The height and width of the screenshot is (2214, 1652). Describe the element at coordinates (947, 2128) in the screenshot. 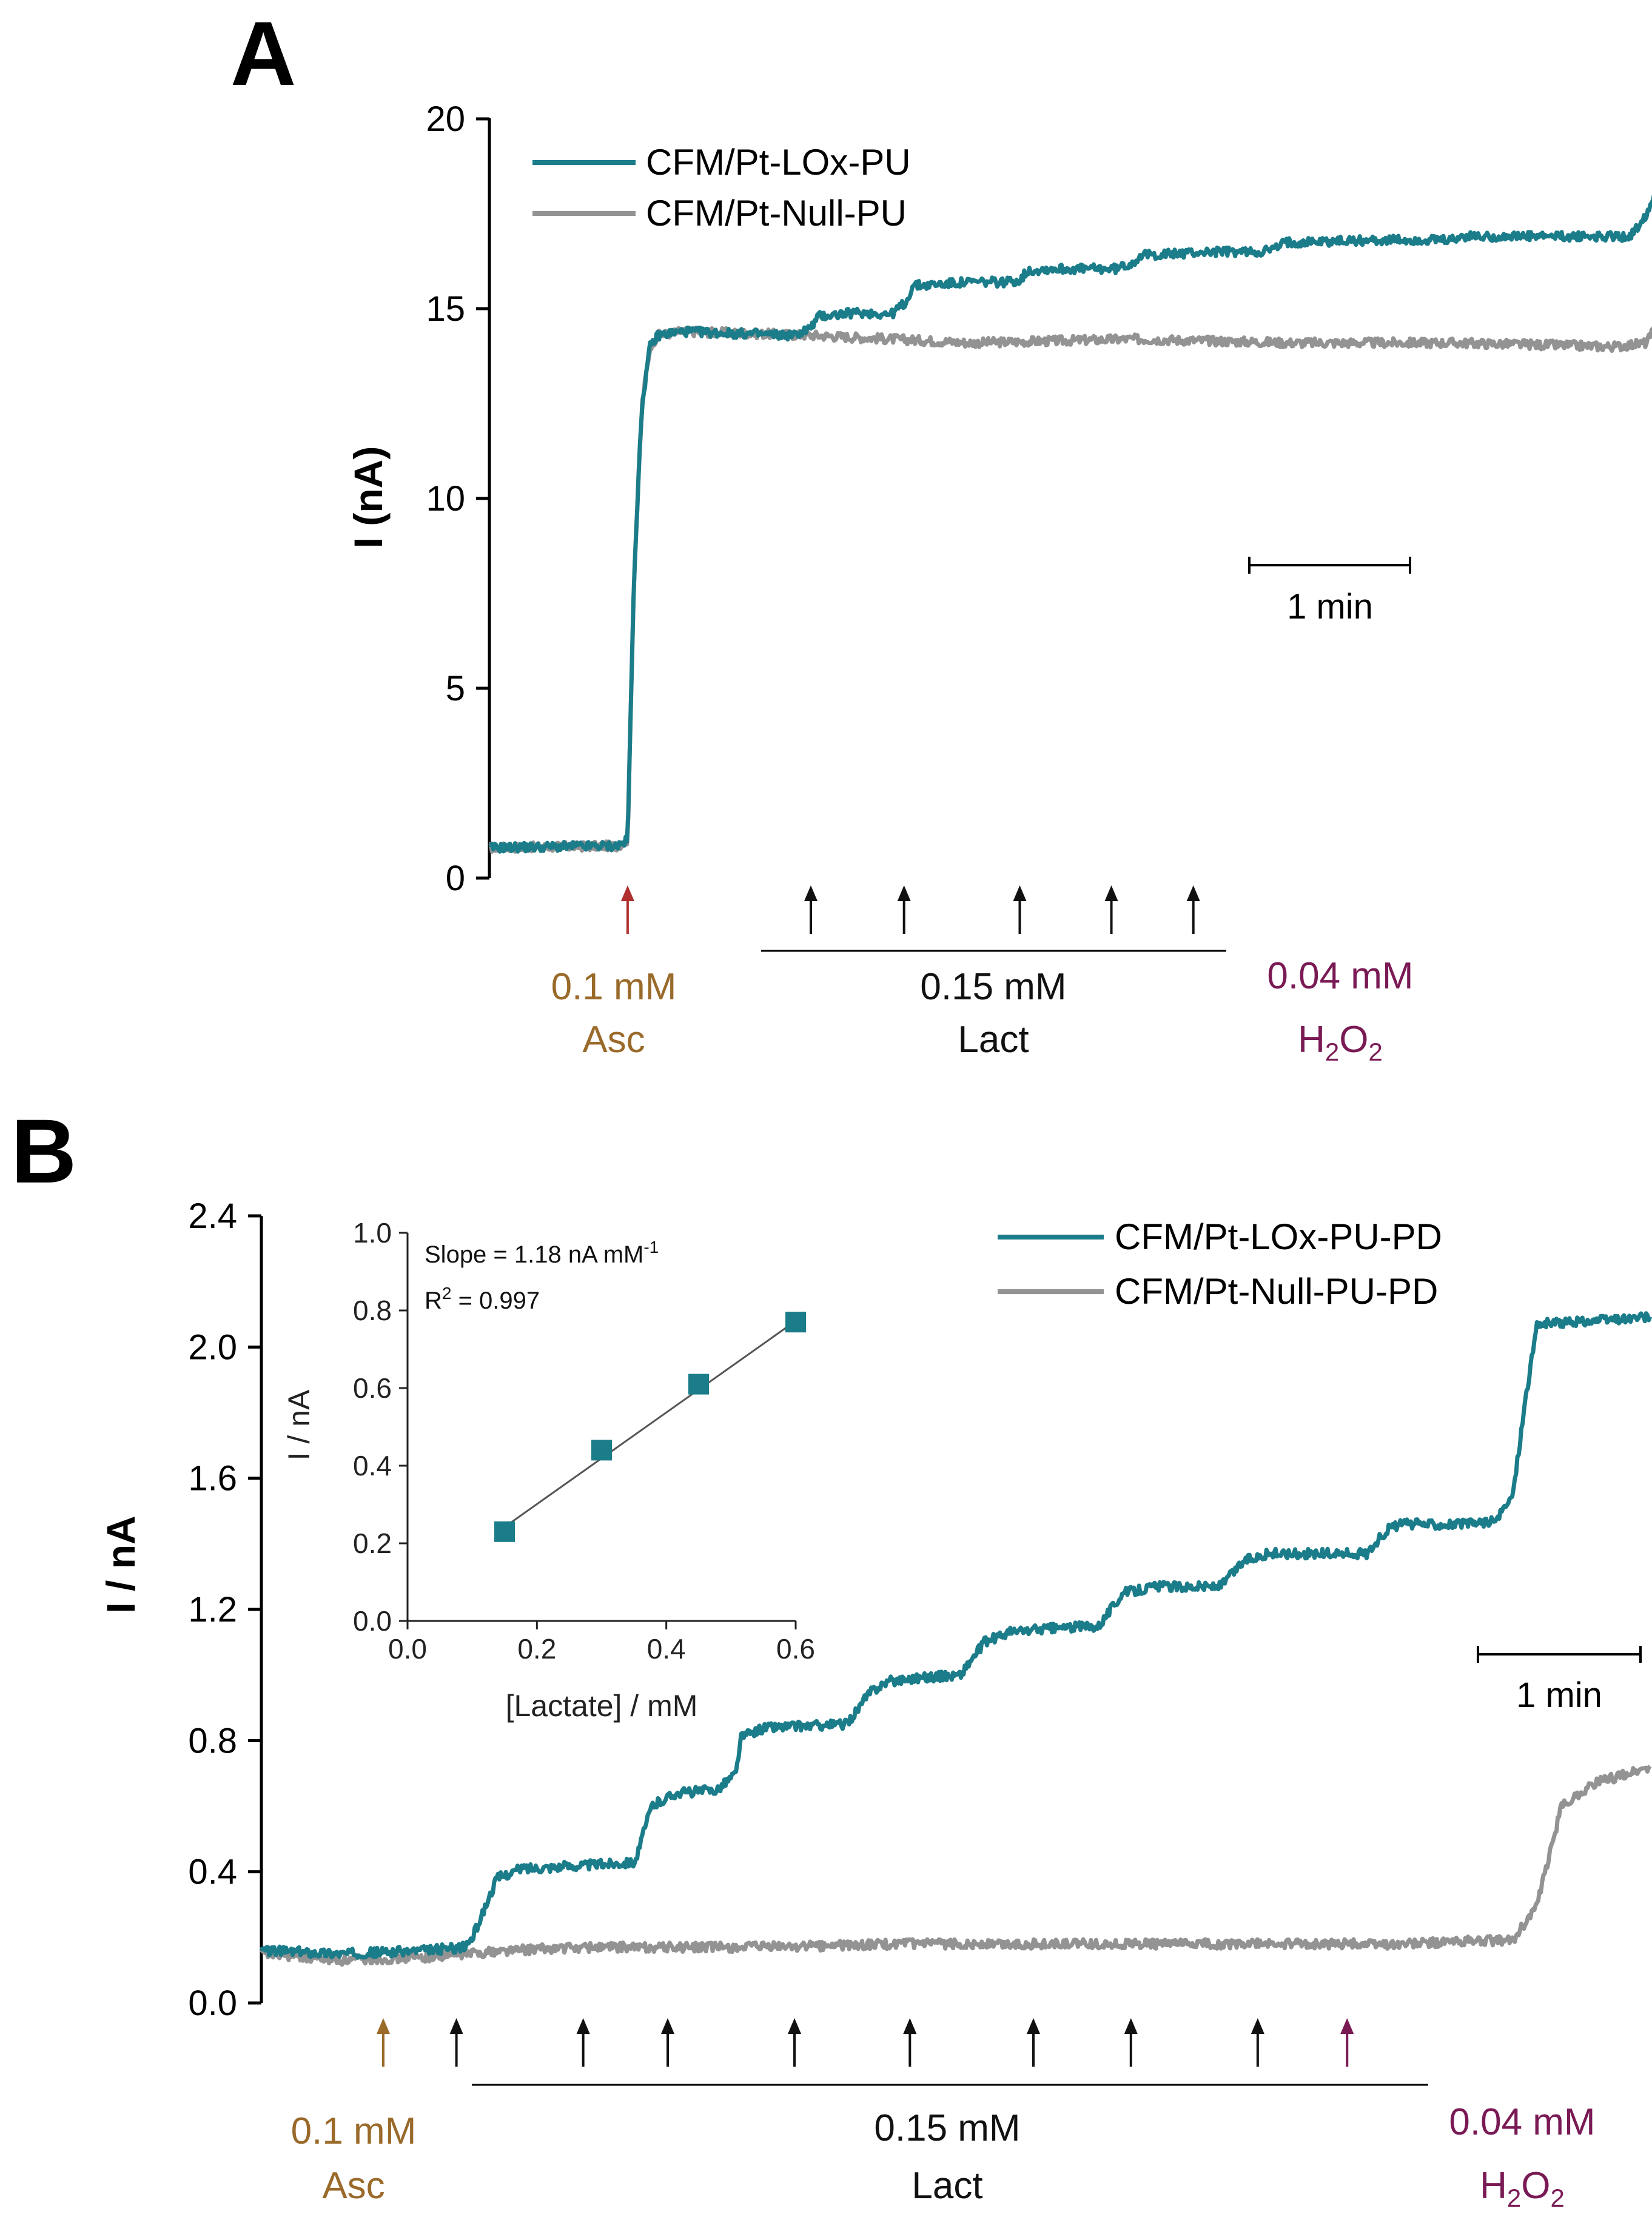

I see `panel-b-lact-conc: 0.15 mM` at that location.